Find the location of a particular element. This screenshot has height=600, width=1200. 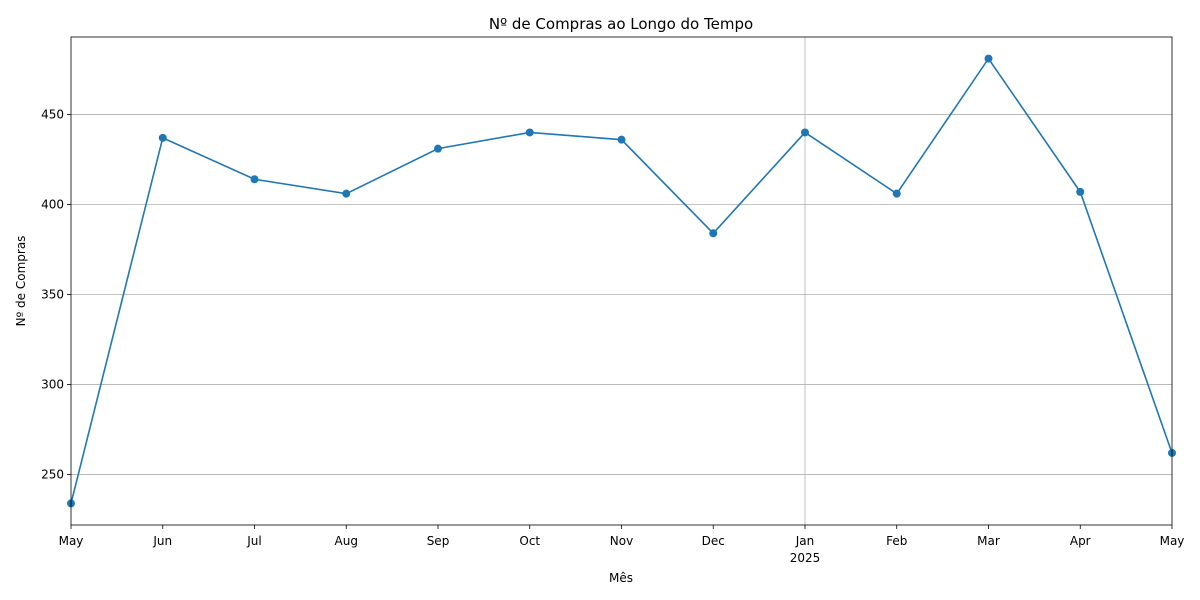

y-tick-label: 350 is located at coordinates (52, 295).